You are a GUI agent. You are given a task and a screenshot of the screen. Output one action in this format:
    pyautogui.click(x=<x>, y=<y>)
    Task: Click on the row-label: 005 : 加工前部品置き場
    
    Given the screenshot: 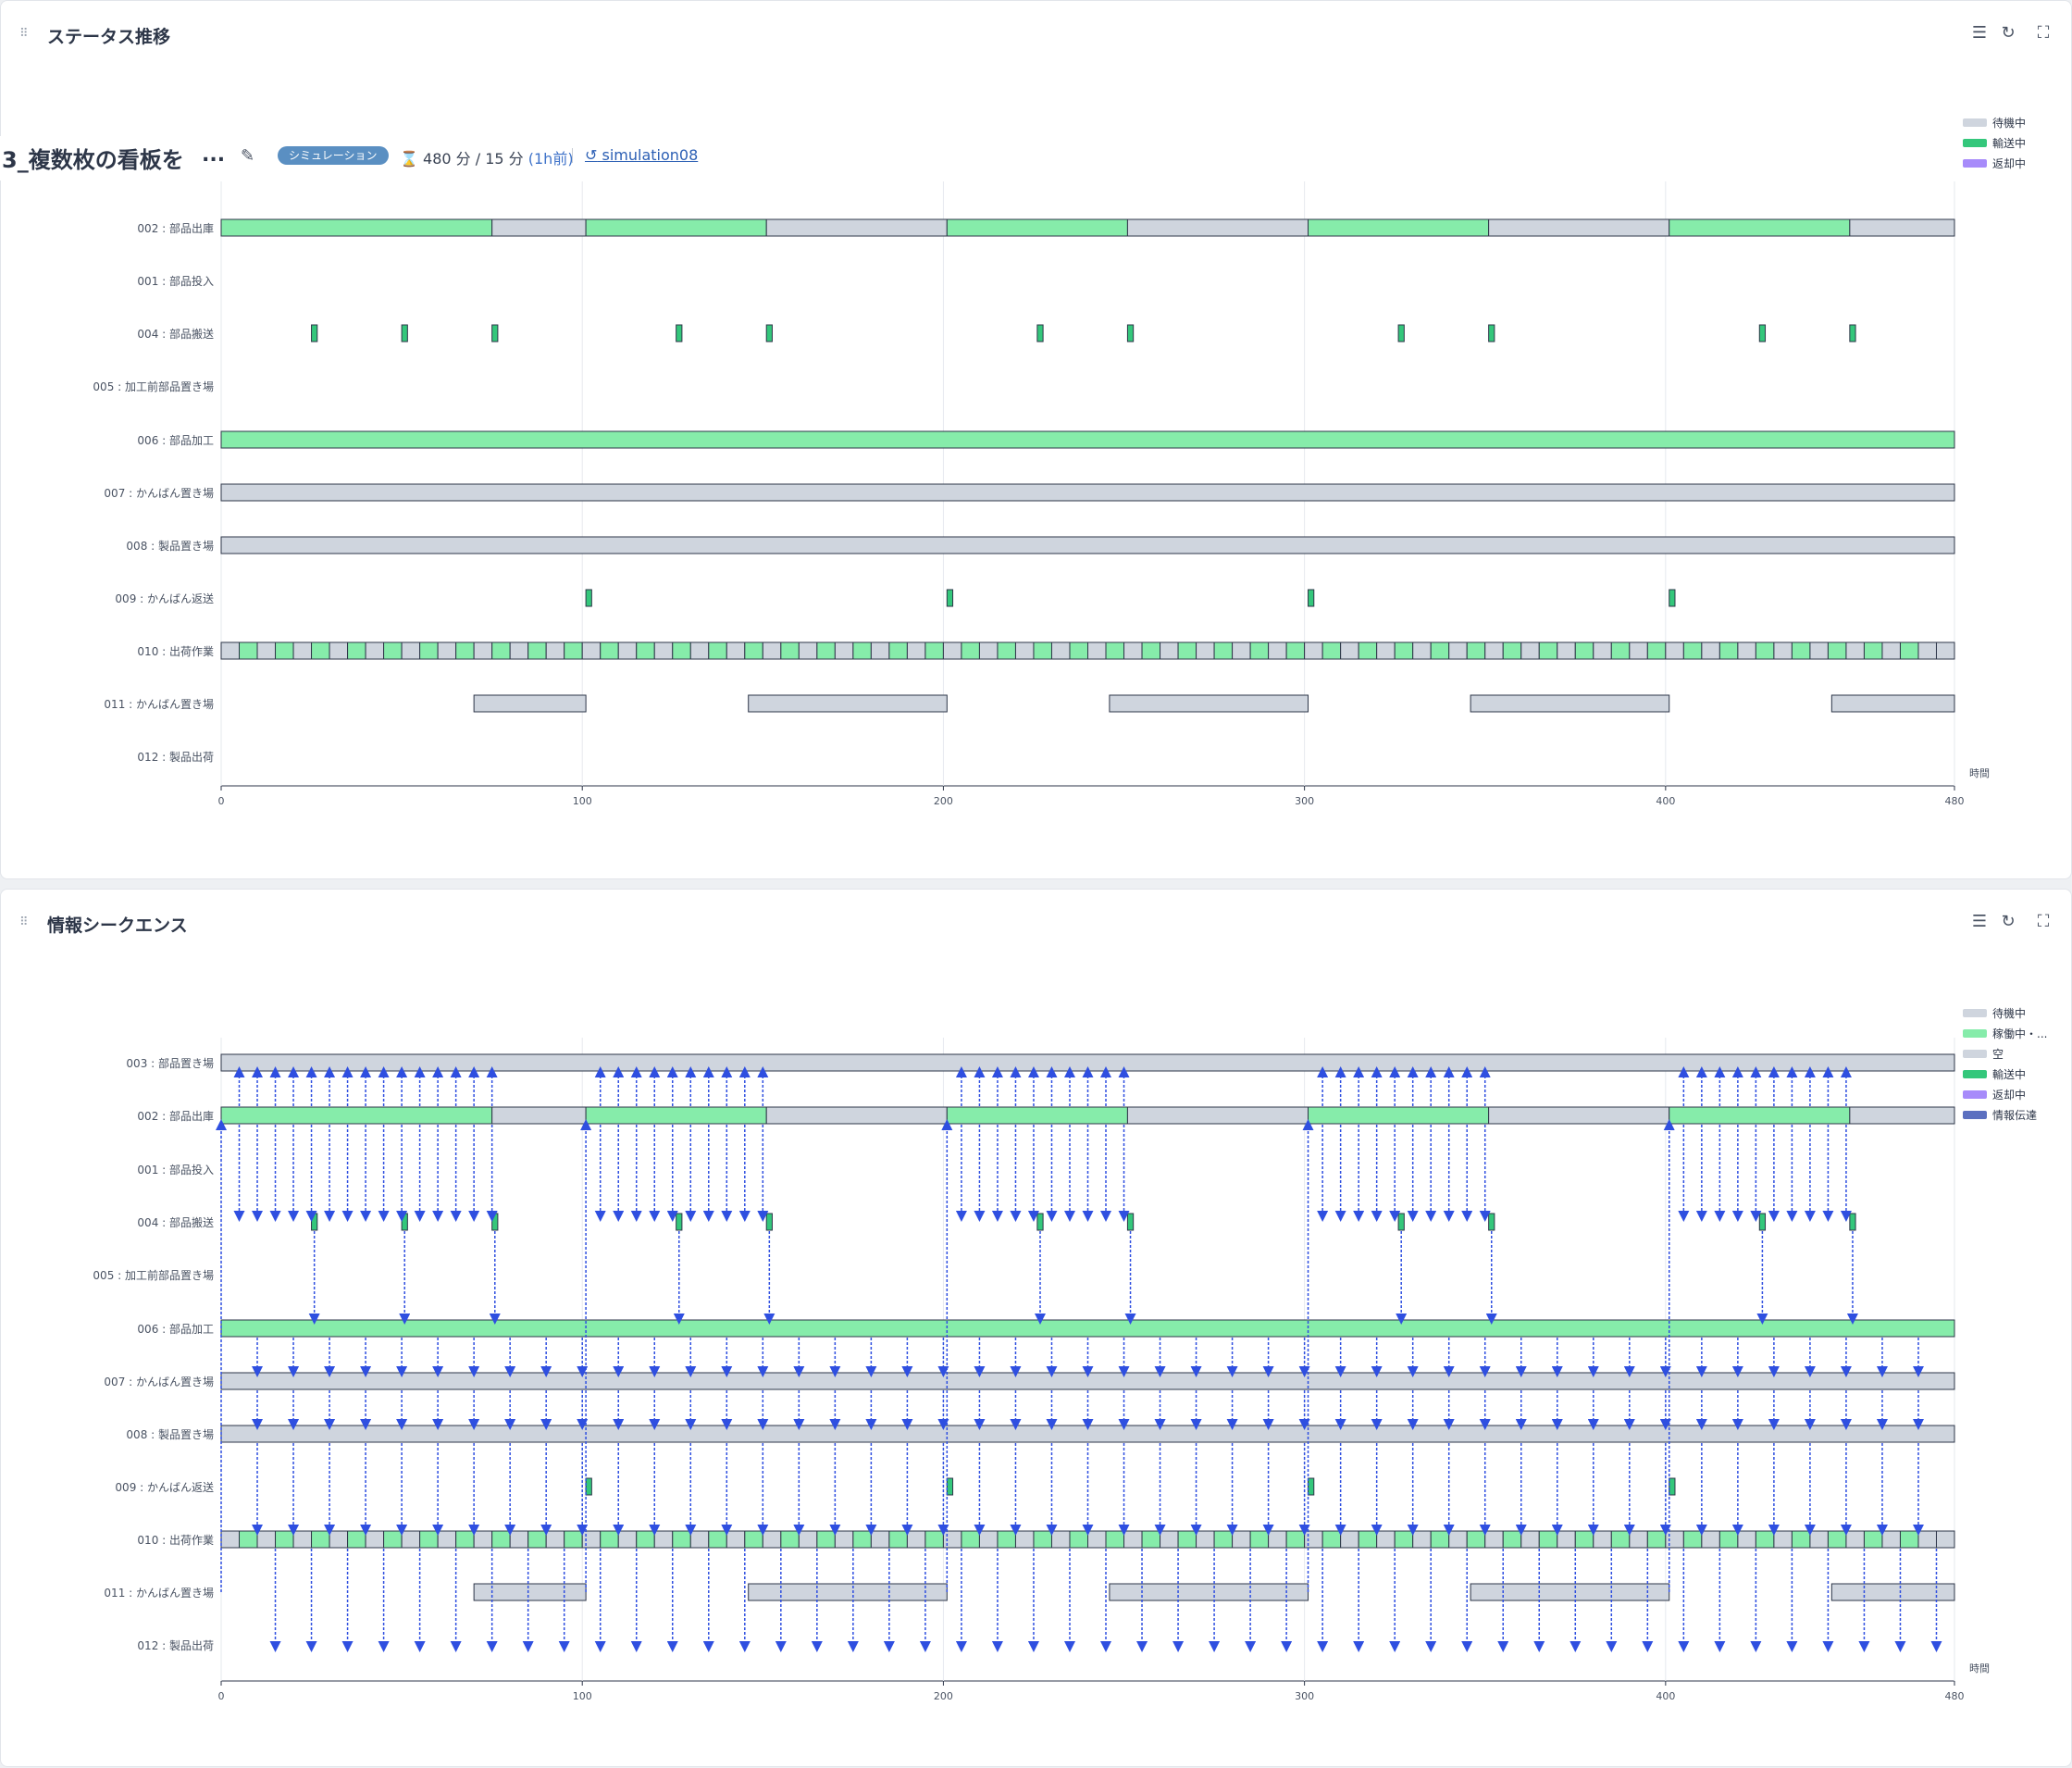 What is the action you would take?
    pyautogui.click(x=153, y=386)
    